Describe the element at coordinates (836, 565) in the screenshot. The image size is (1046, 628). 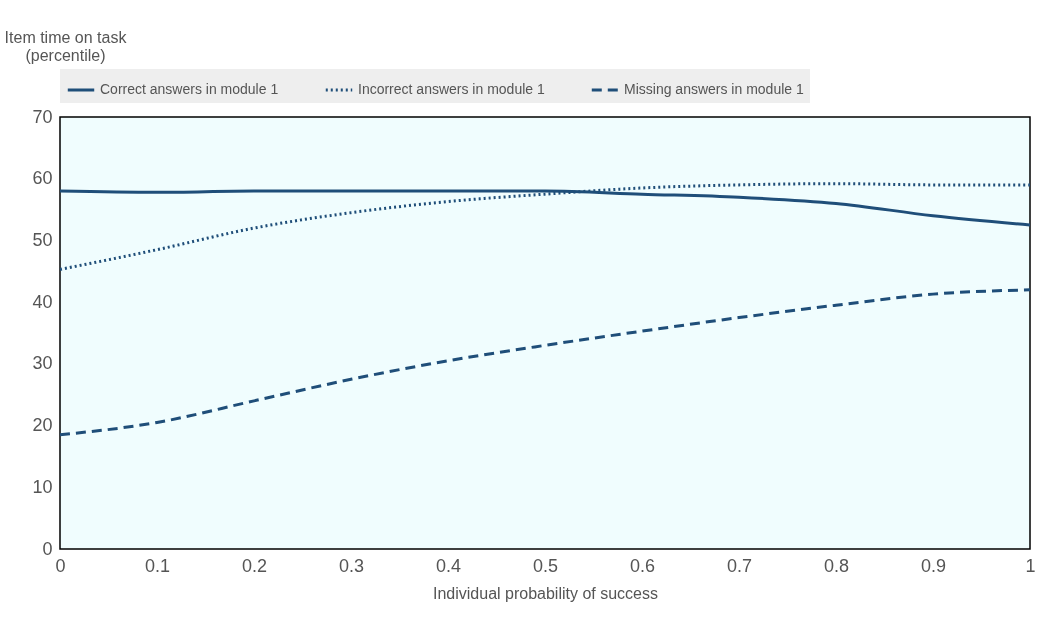
I see `x-tick-label: 0.8` at that location.